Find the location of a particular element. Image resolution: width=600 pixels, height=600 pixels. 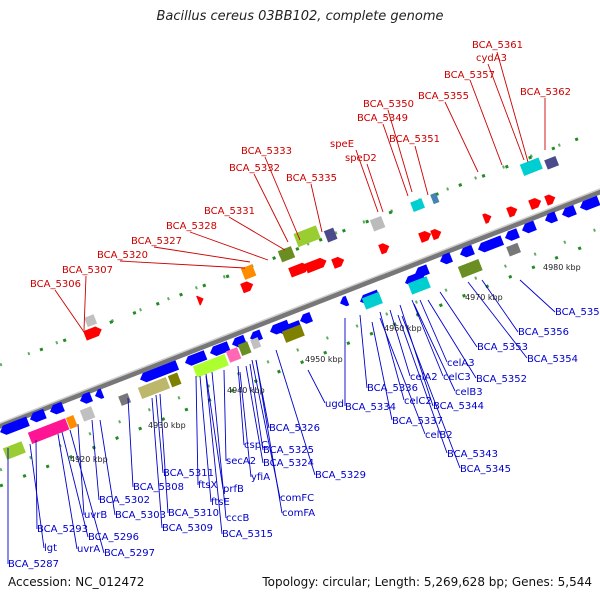

gene-label-bca5336: BCA_5336 is located at coordinates (392, 388).